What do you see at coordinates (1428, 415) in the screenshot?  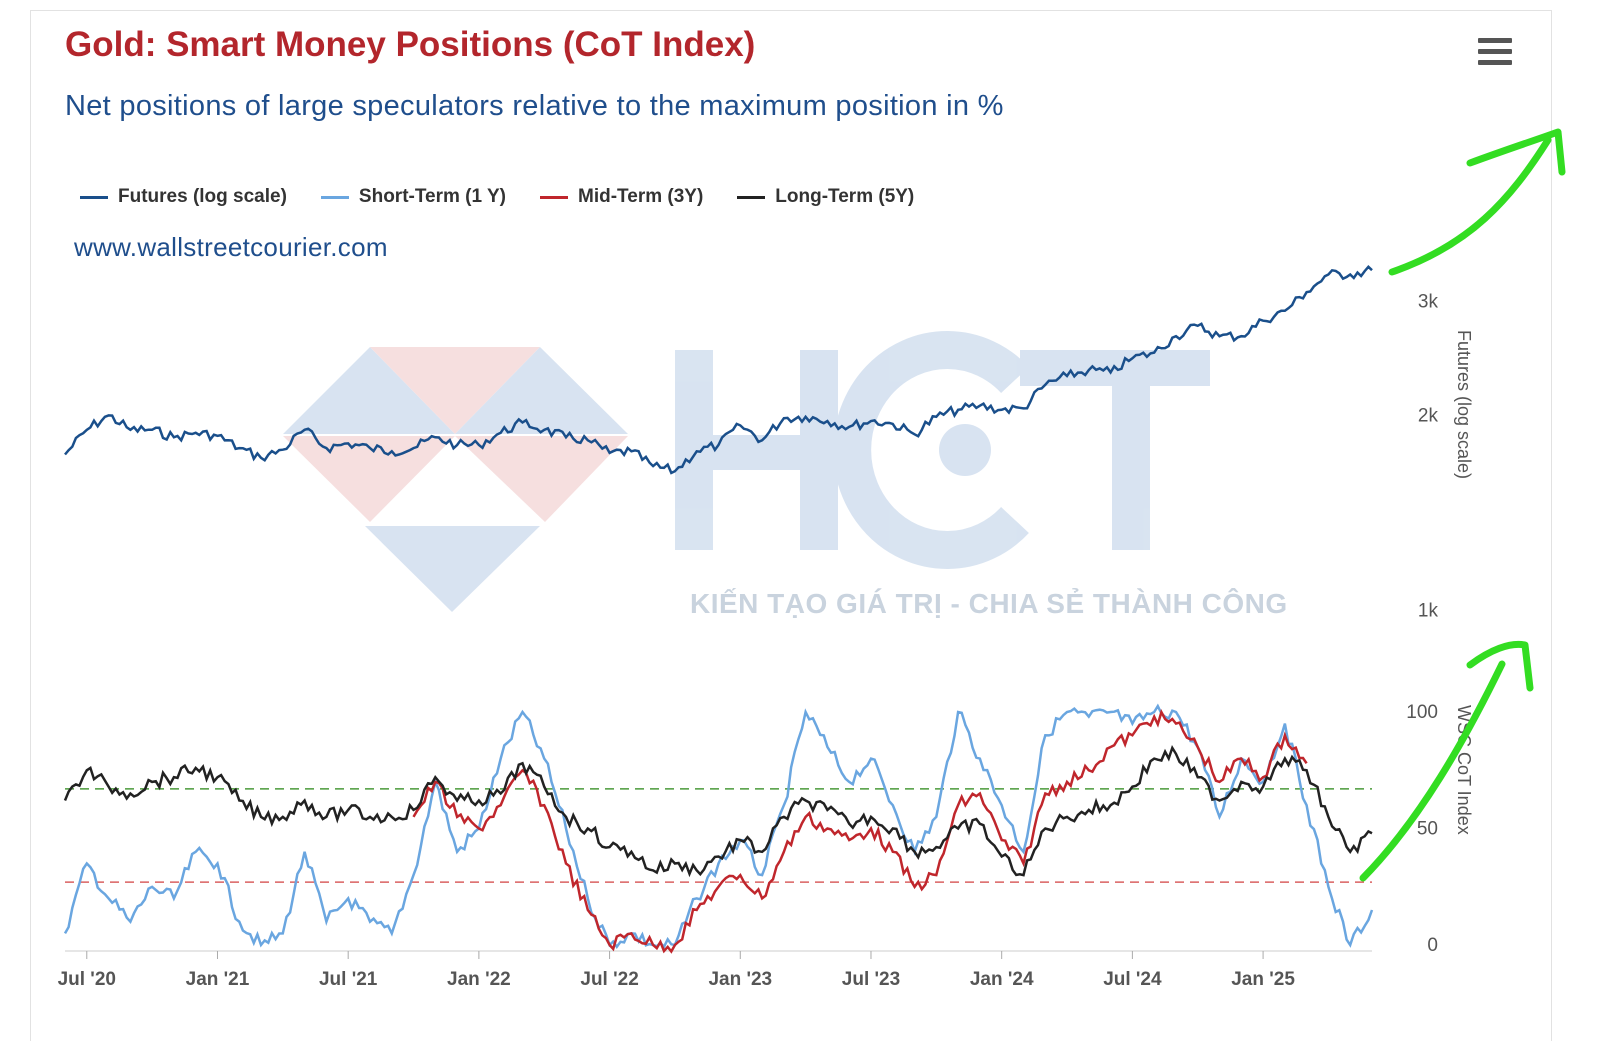 I see `futures-y-tick: 2k` at bounding box center [1428, 415].